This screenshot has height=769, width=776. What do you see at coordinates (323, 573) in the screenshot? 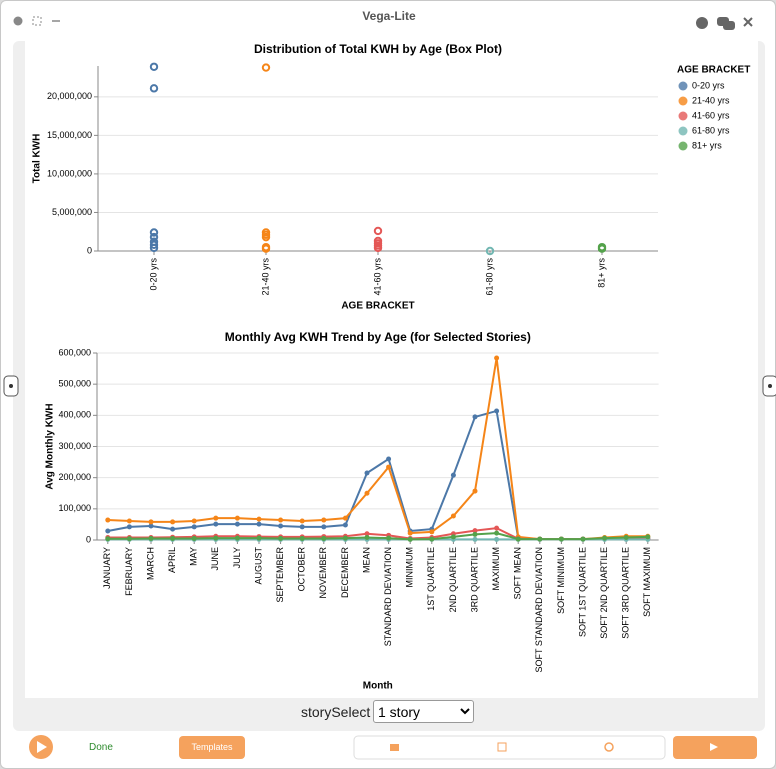
I see `x-tick-label: NOVEMBER` at bounding box center [323, 573].